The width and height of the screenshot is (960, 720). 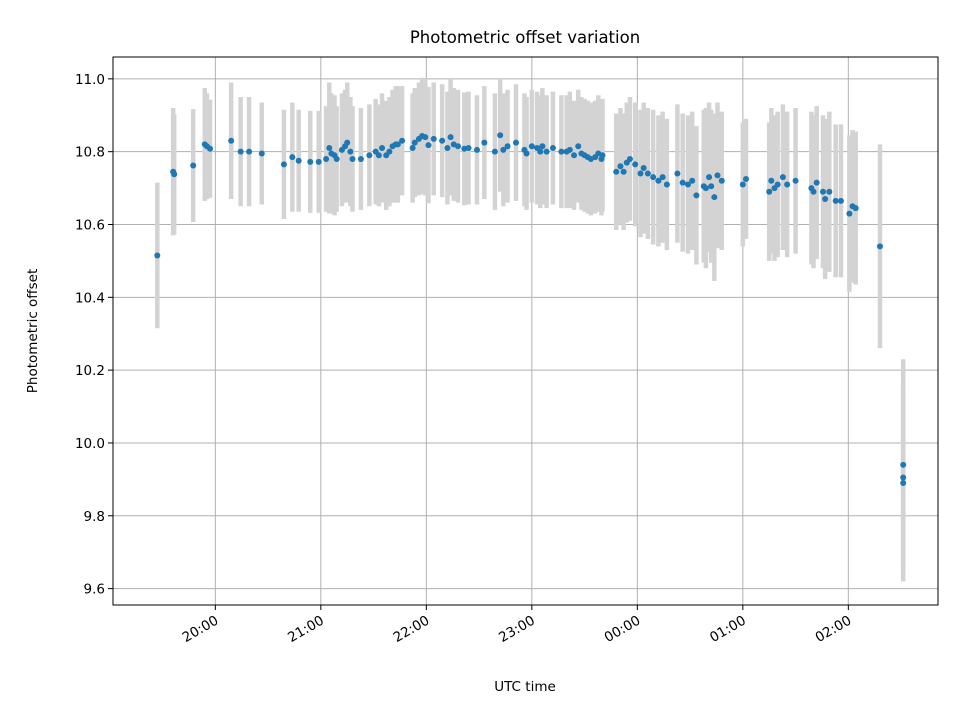 What do you see at coordinates (90, 298) in the screenshot?
I see `y-tick-label: 10.4` at bounding box center [90, 298].